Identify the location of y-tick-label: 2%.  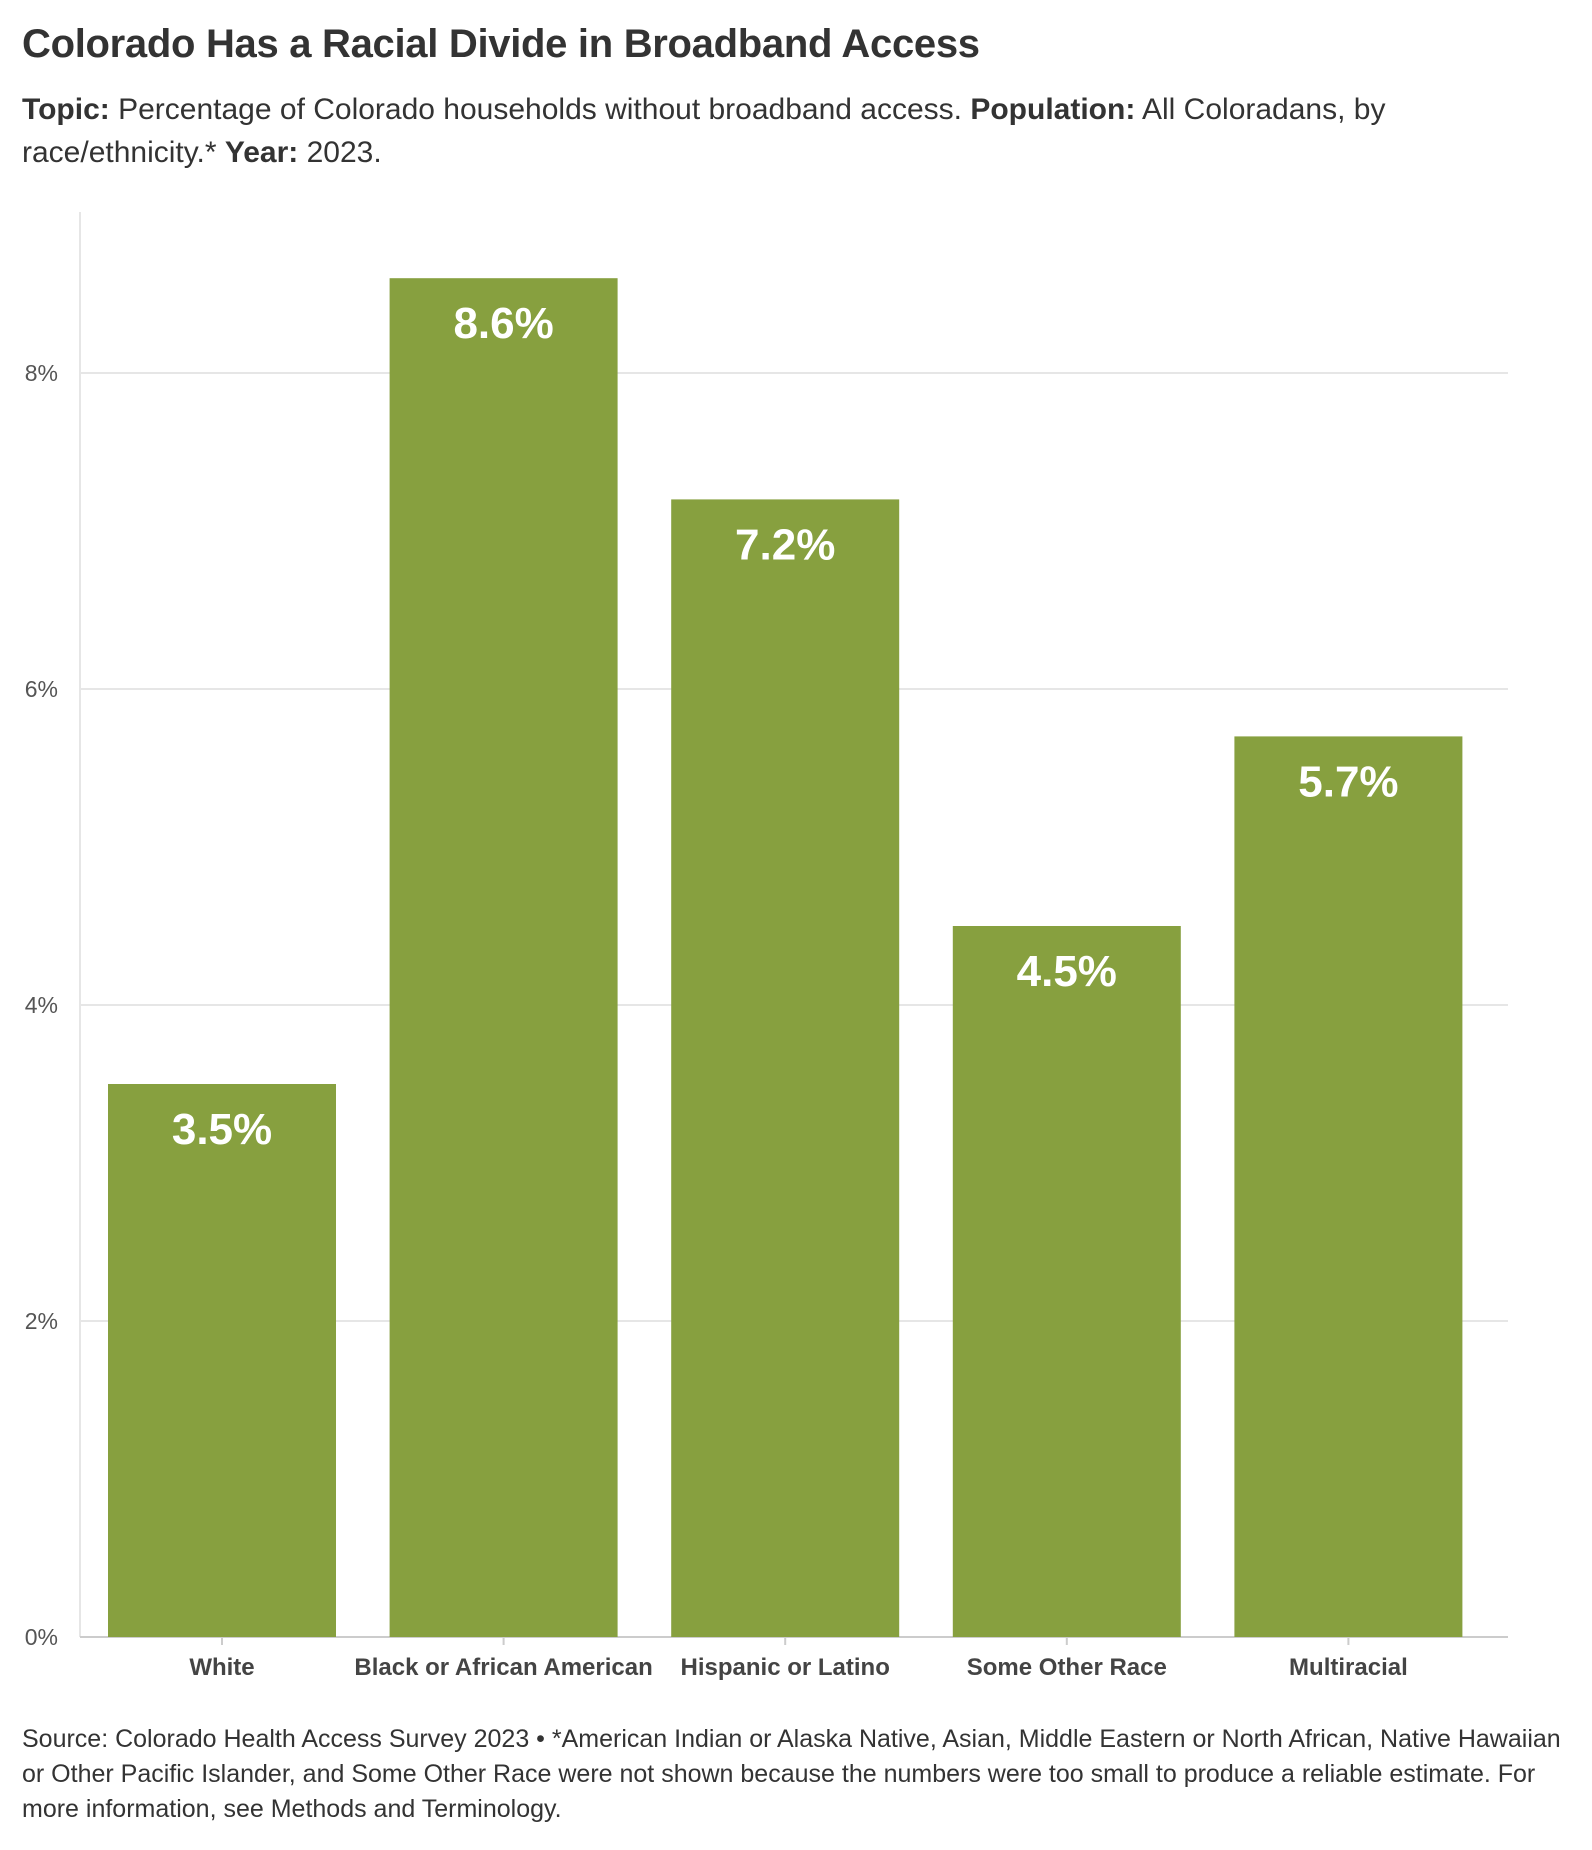
(41, 1321).